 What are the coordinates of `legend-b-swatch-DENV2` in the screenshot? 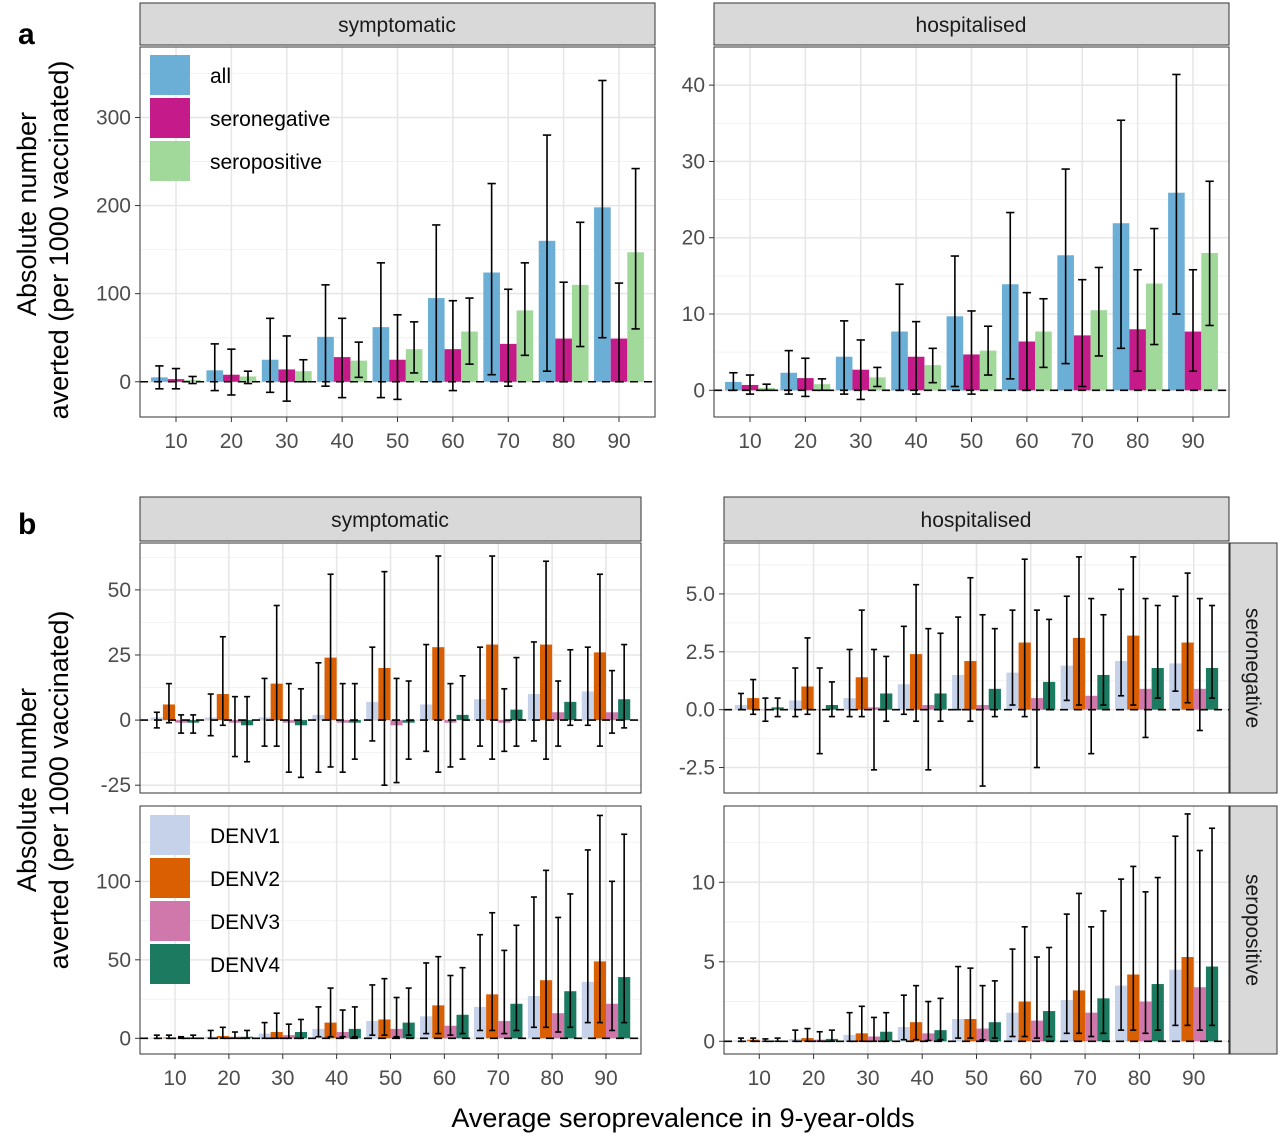 It's located at (170, 878).